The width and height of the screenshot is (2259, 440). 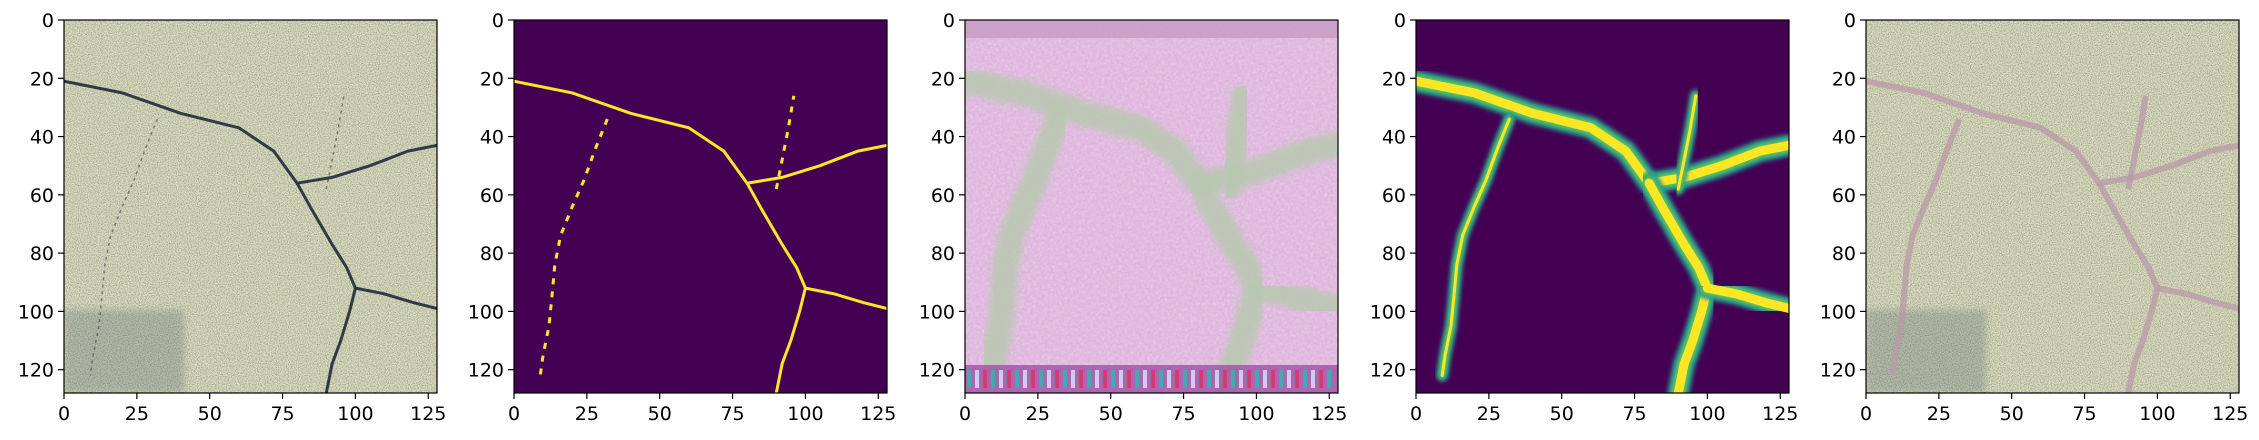 I want to click on softmask-core-left, so click(x=1475, y=247).